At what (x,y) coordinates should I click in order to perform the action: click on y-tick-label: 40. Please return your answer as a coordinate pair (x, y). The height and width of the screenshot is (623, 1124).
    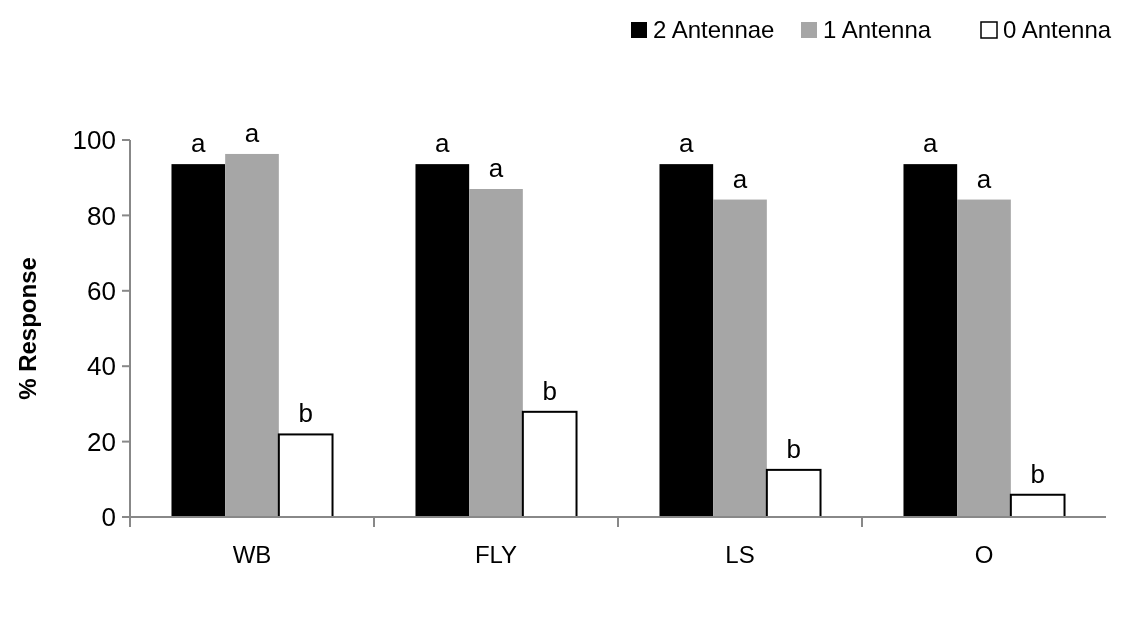
    Looking at the image, I should click on (101, 366).